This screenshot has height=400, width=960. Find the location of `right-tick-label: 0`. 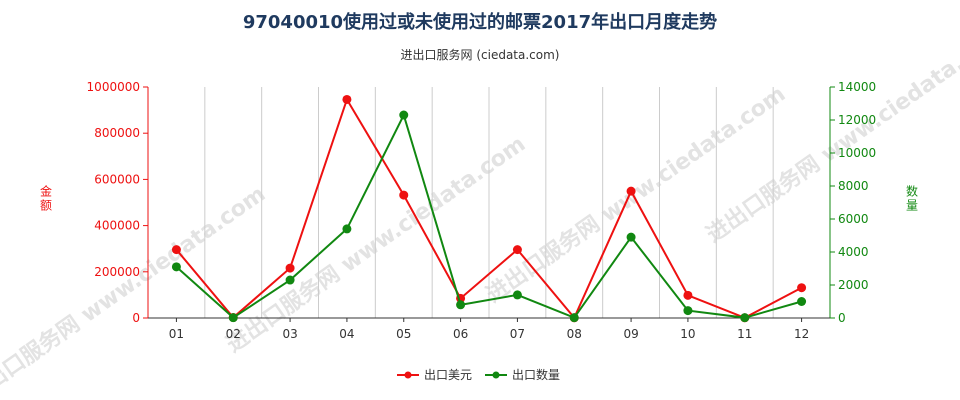

right-tick-label: 0 is located at coordinates (842, 318).